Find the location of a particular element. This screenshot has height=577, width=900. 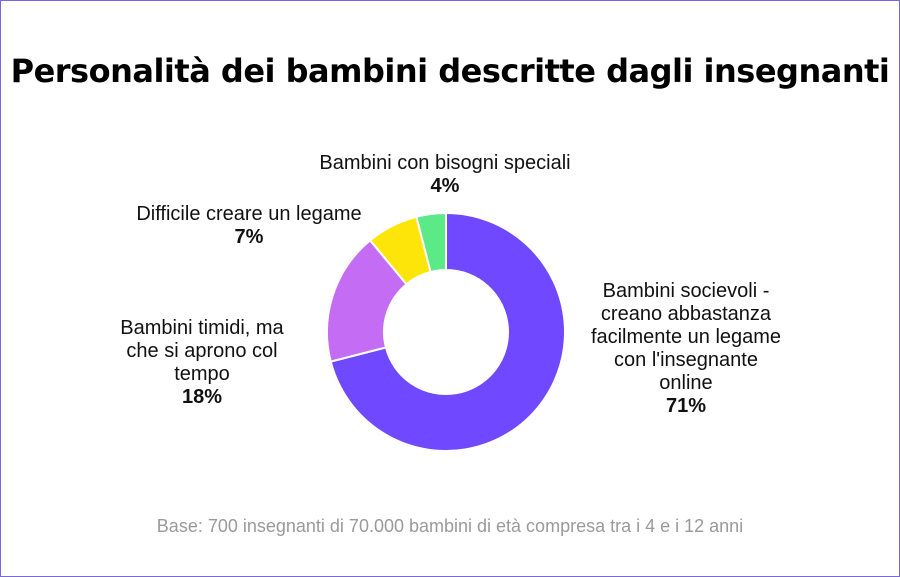

label-special-needs-text: Bambini con bisogni speciali is located at coordinates (445, 163).